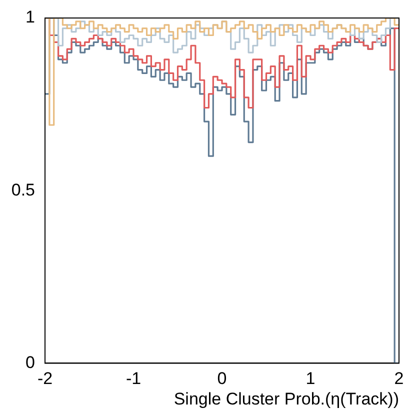 This screenshot has height=412, width=409. What do you see at coordinates (134, 378) in the screenshot?
I see `x-tick-label: -1` at bounding box center [134, 378].